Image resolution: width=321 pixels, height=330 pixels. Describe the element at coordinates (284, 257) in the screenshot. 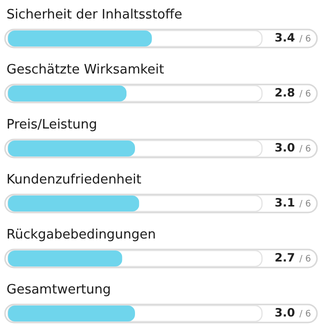

I see `data-label: 2.7` at that location.